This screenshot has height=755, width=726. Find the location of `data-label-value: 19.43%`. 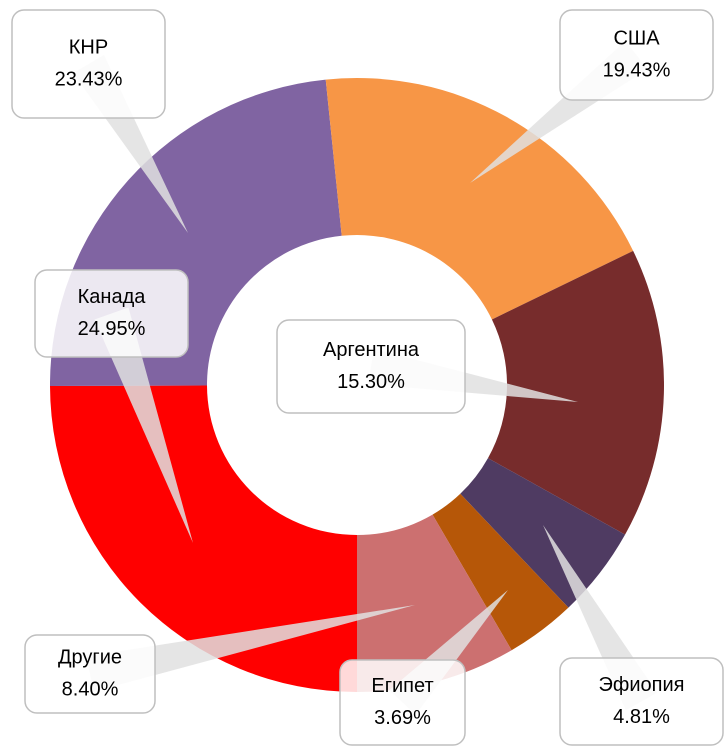

data-label-value: 19.43% is located at coordinates (637, 70).